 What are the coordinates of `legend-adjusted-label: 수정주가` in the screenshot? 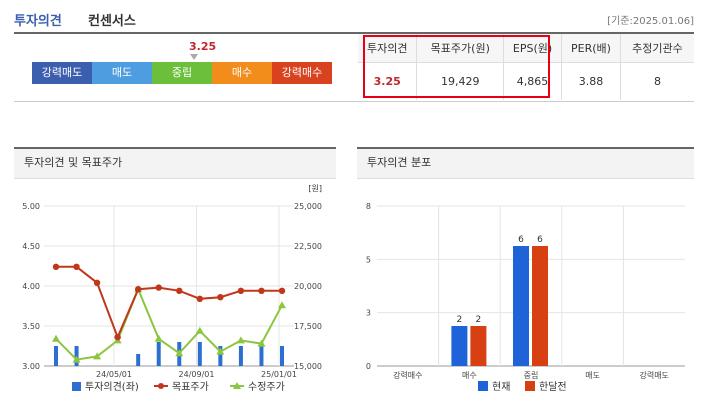 It's located at (266, 387).